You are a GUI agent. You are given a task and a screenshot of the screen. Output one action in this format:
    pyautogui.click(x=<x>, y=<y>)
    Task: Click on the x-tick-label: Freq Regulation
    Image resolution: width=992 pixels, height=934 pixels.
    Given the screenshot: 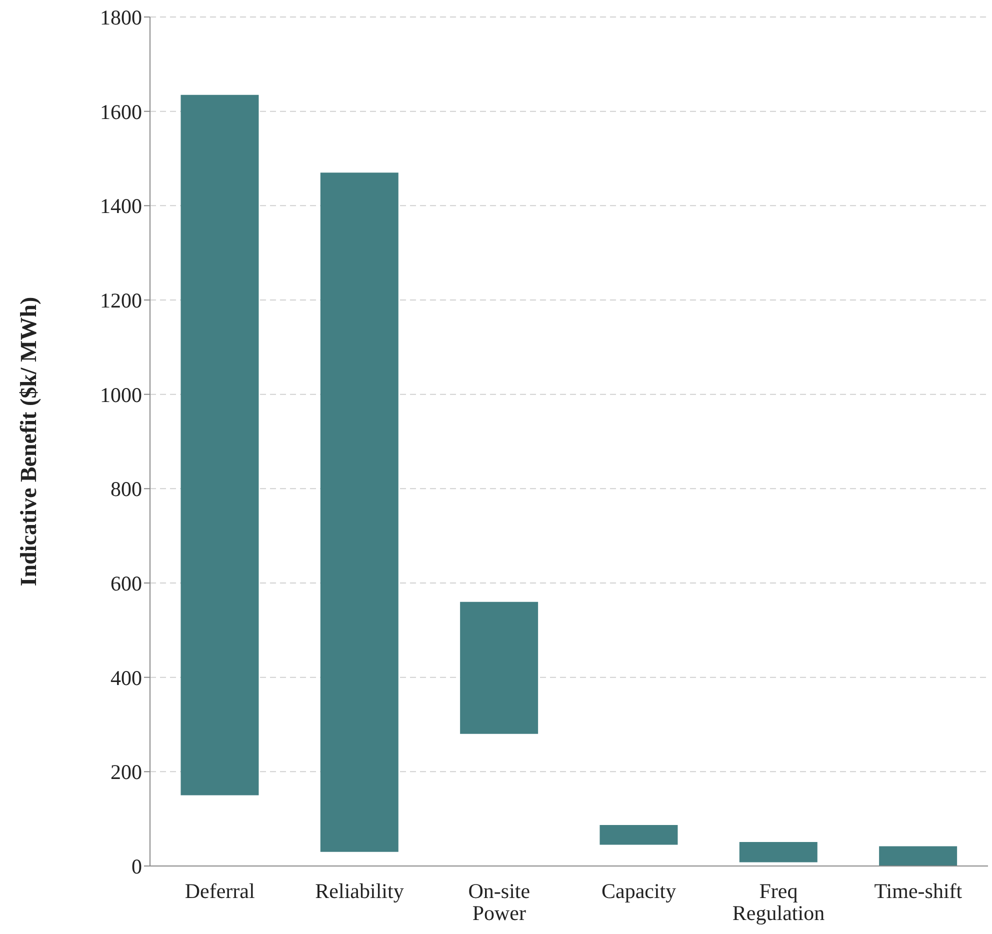 What is the action you would take?
    pyautogui.click(x=779, y=902)
    